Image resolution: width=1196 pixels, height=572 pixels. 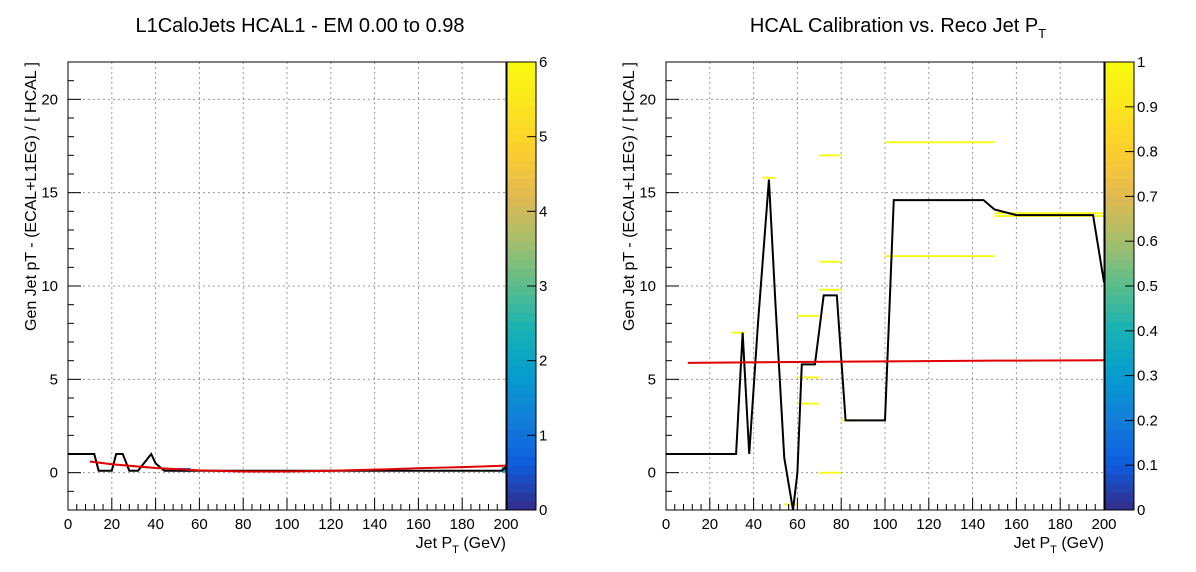 What do you see at coordinates (898, 28) in the screenshot?
I see `chart-title: HCAL Calibration vs. Reco Jet PT` at bounding box center [898, 28].